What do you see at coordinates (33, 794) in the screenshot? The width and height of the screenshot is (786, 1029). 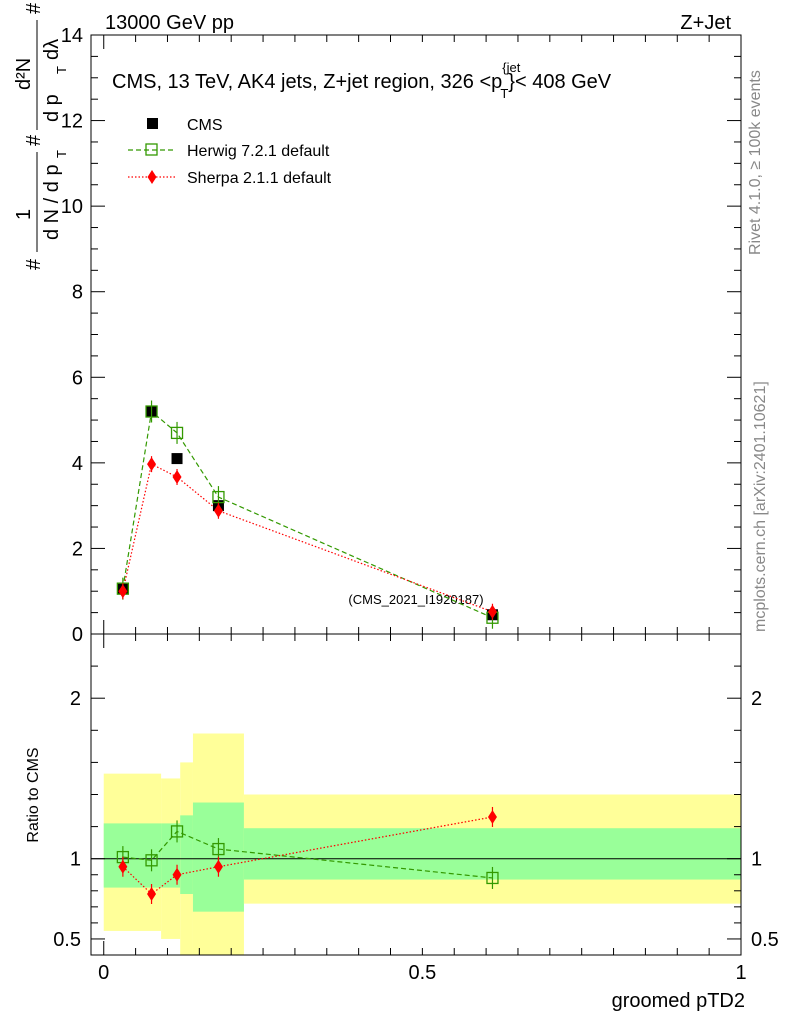 I see `ratio-y-label: Ratio to CMS` at bounding box center [33, 794].